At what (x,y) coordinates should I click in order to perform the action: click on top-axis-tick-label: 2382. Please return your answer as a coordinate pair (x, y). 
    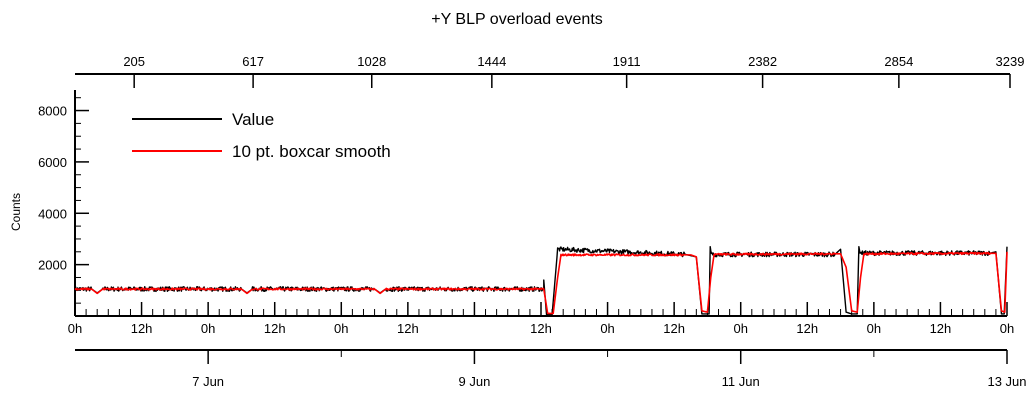
    Looking at the image, I should click on (762, 61).